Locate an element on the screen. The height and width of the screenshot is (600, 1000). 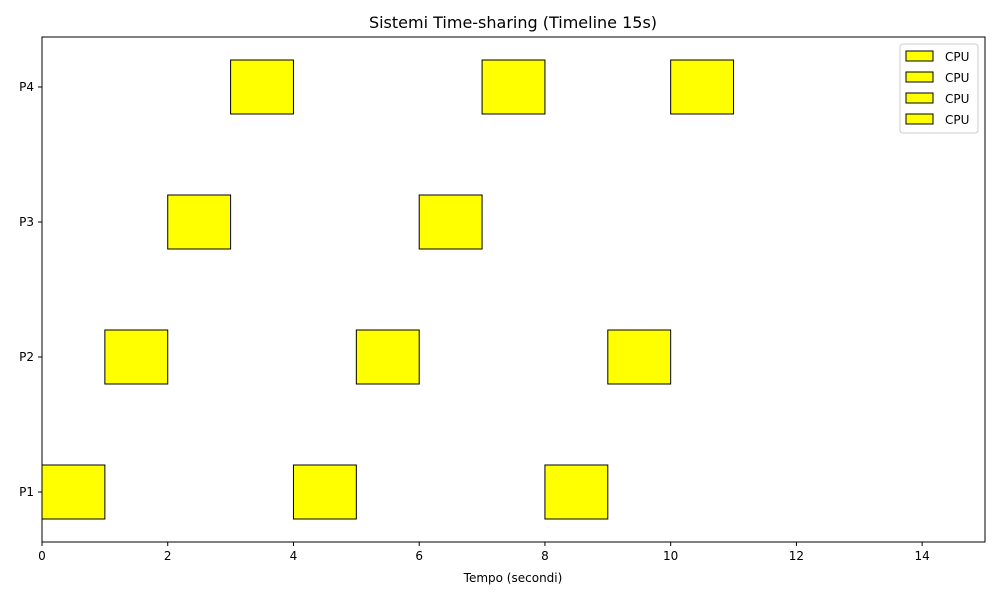
legend-box is located at coordinates (939, 88).